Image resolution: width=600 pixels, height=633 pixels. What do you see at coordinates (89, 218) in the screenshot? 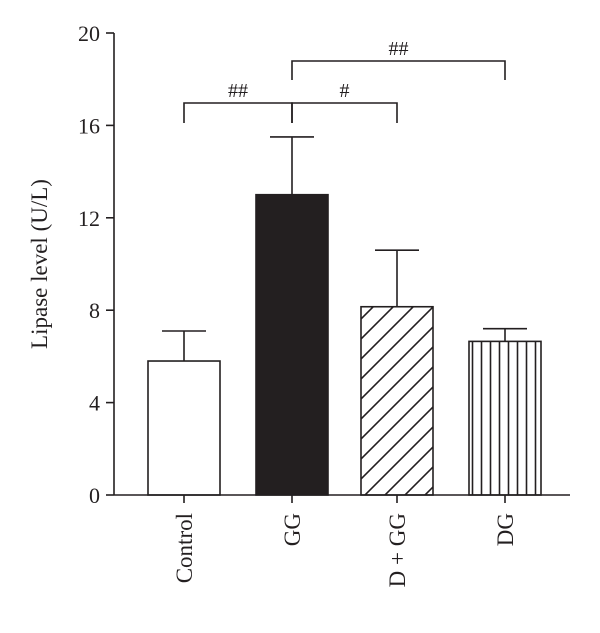
I see `y-tick-label: 12` at bounding box center [89, 218].